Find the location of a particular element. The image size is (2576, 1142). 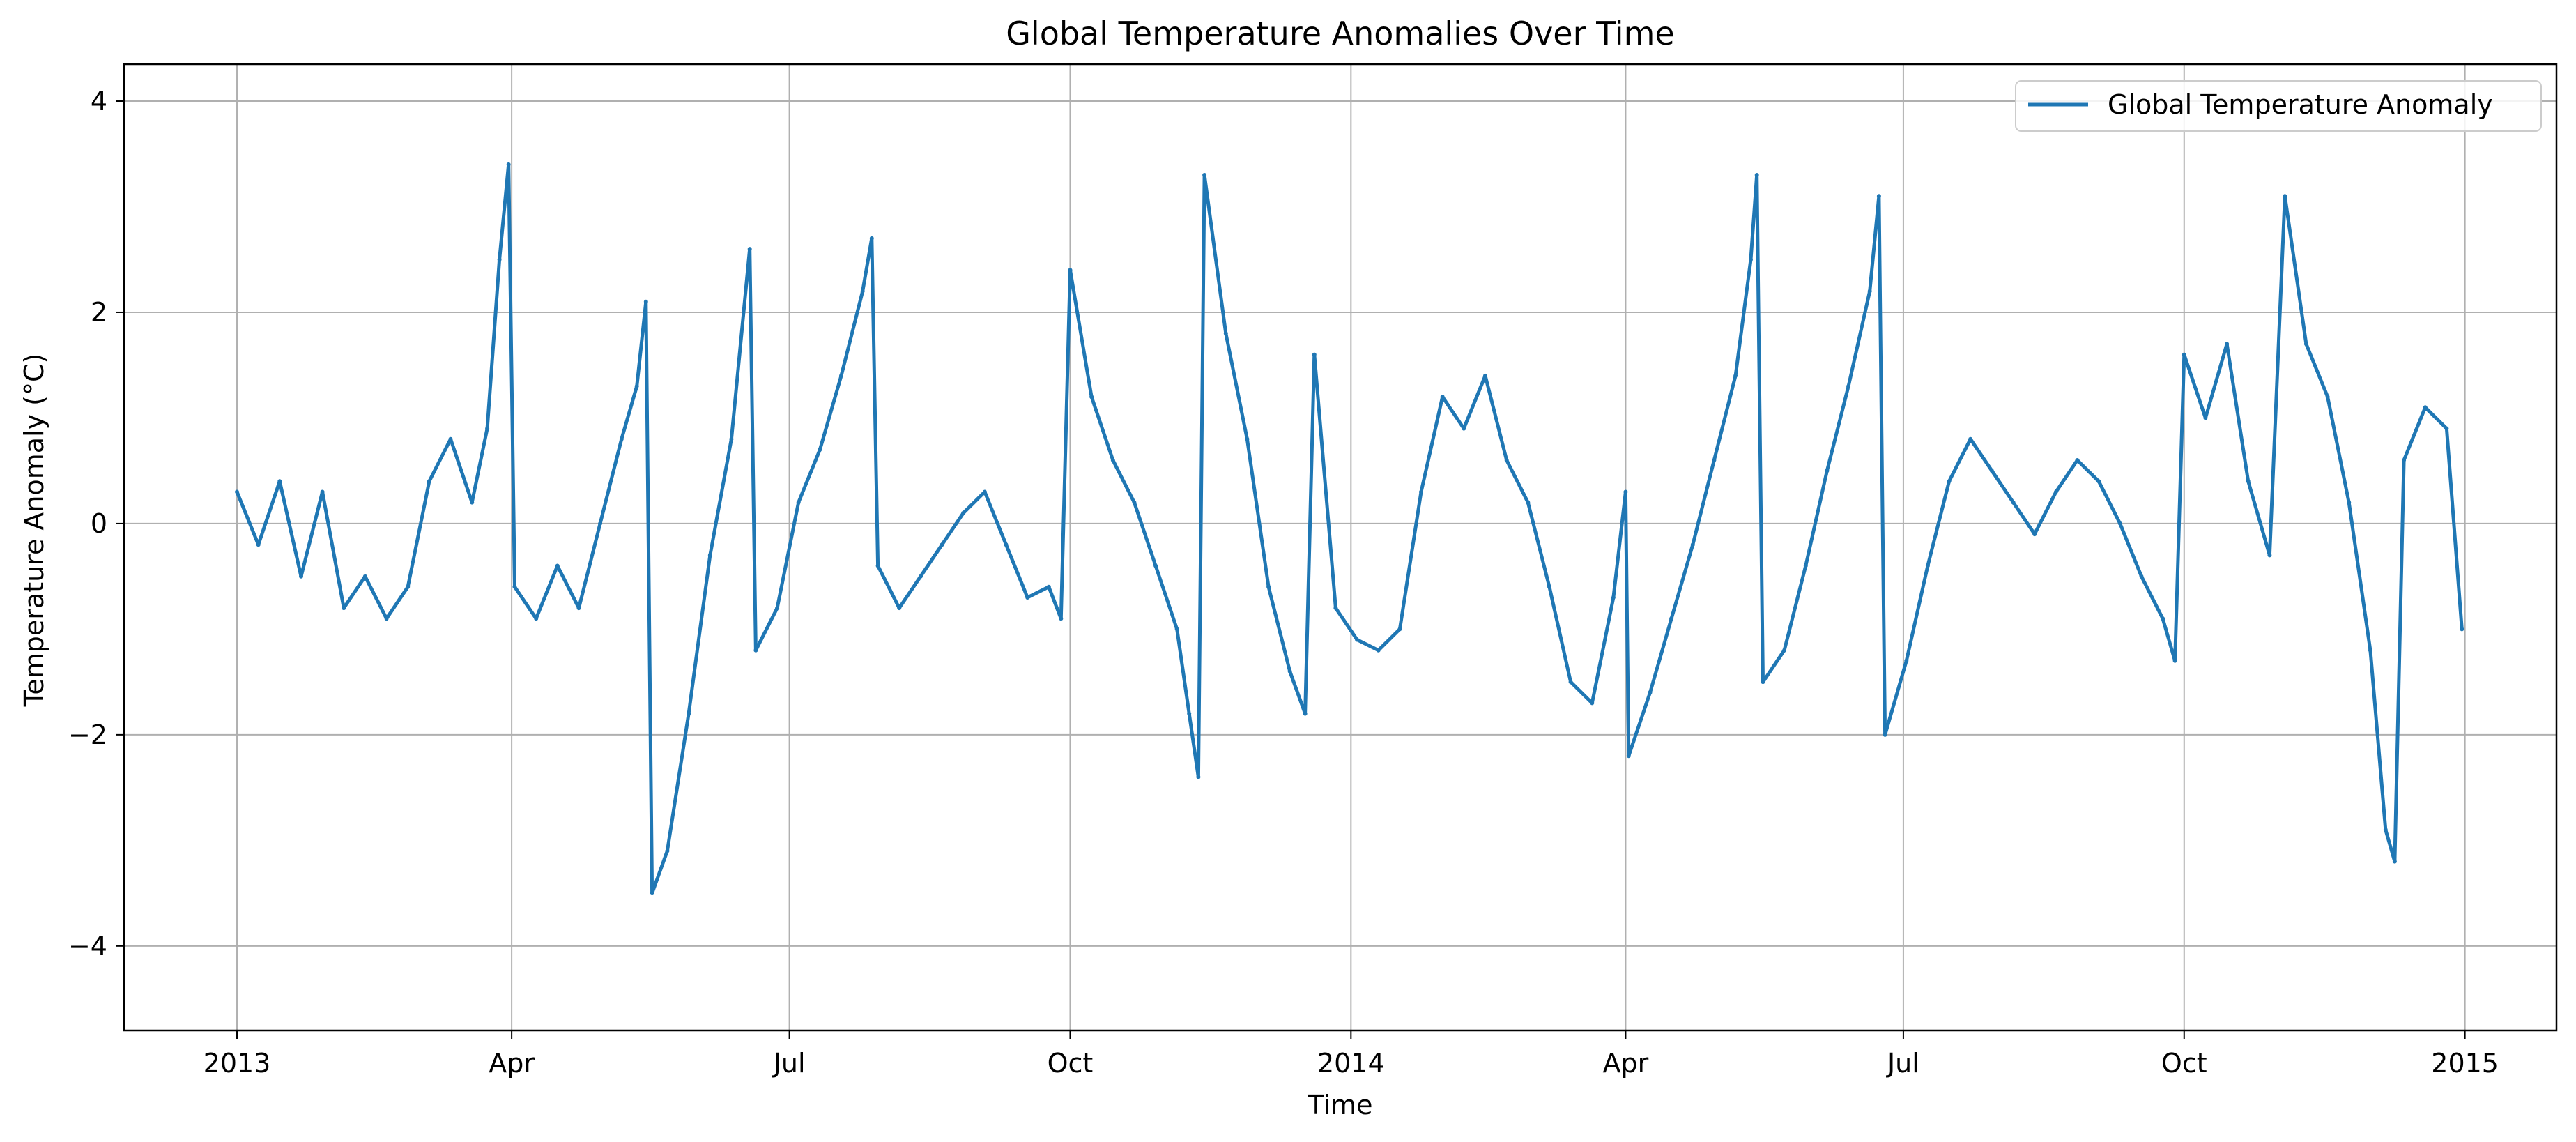

y-axis-ticks: −4 −2 0 2 4 is located at coordinates (96, 523).